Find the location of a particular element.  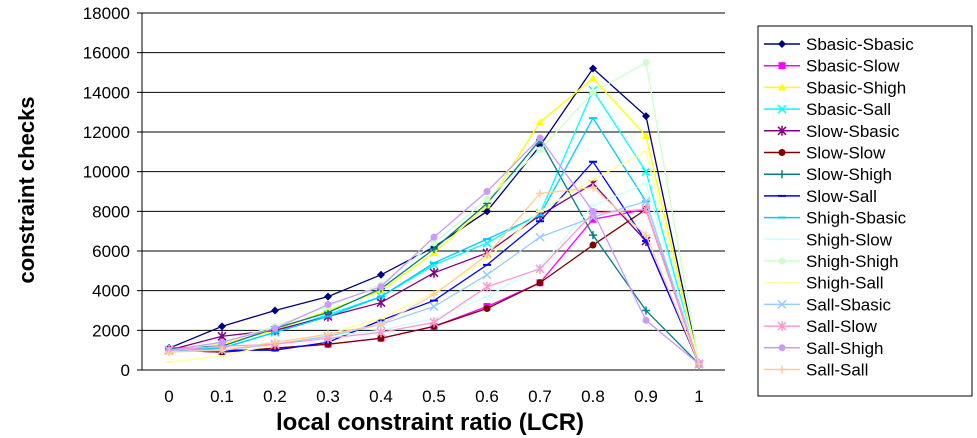

legend-label: Sall-Shigh is located at coordinates (845, 348).